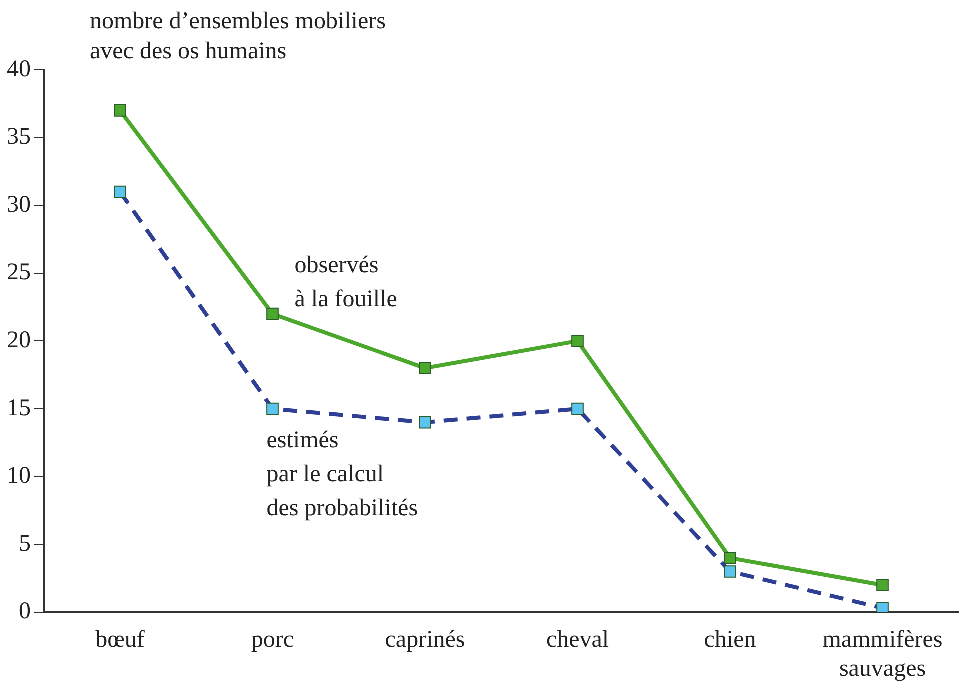 Image resolution: width=968 pixels, height=688 pixels. I want to click on y-tick-label: 30, so click(19, 205).